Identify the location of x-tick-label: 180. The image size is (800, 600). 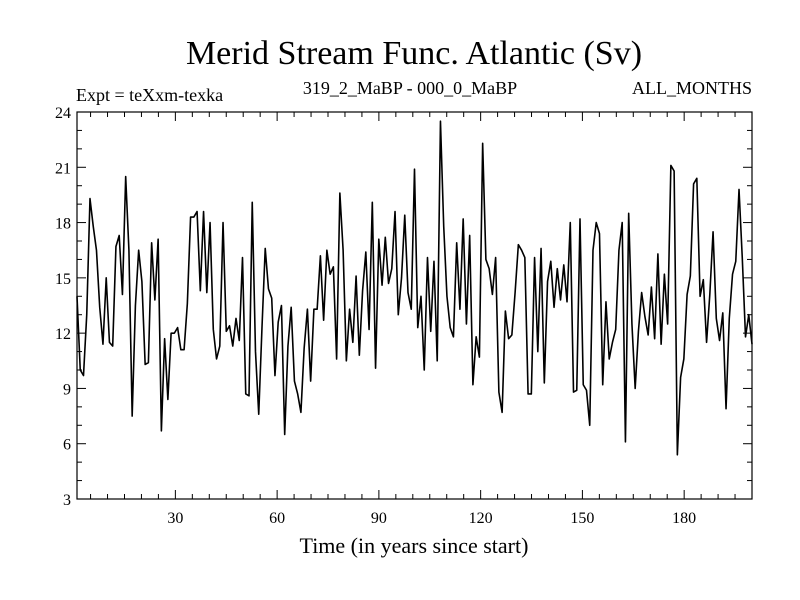
(684, 518).